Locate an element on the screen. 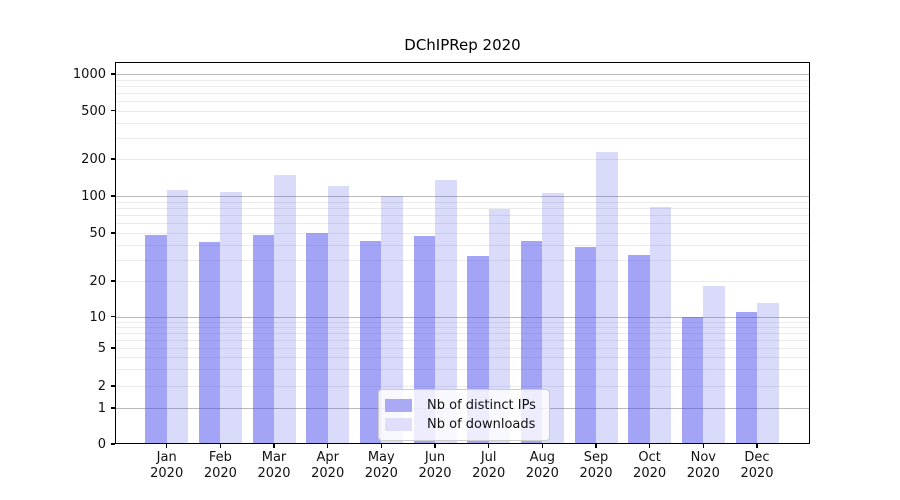 The image size is (900, 500). bar-downloads-jul is located at coordinates (499, 326).